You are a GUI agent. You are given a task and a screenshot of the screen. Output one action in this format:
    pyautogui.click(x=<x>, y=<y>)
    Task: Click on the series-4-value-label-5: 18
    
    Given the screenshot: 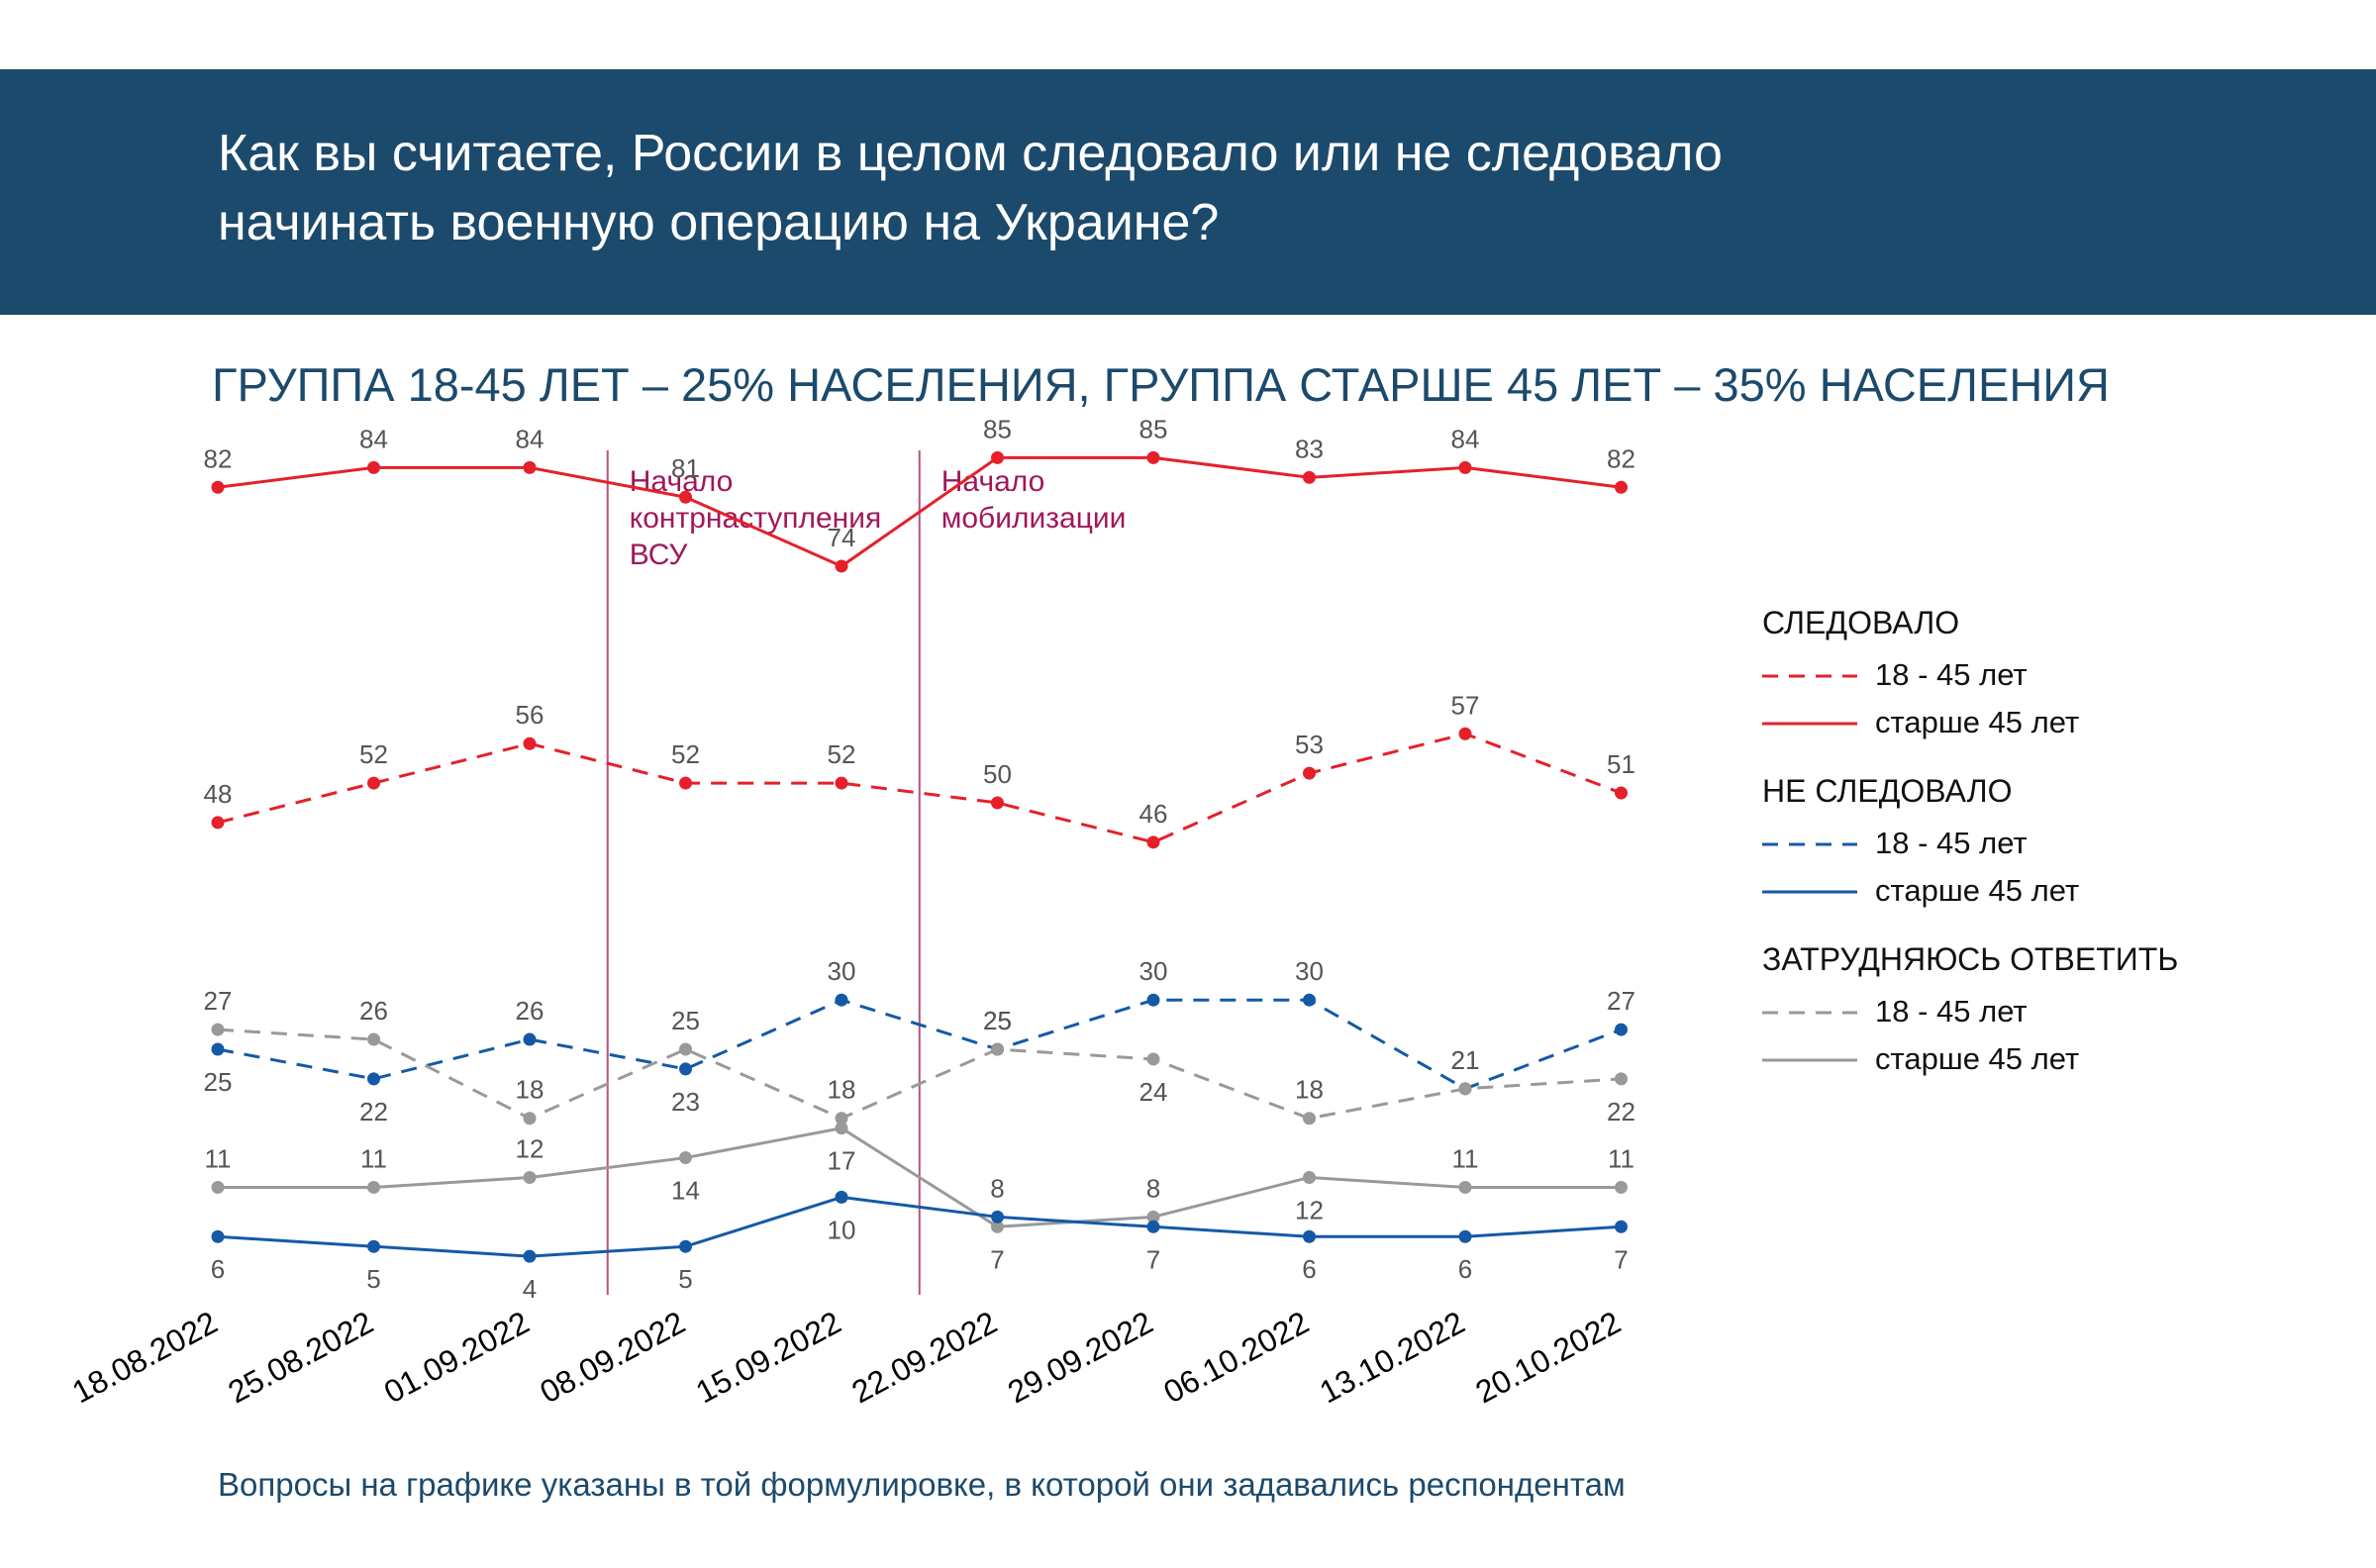 What is the action you would take?
    pyautogui.click(x=842, y=1090)
    